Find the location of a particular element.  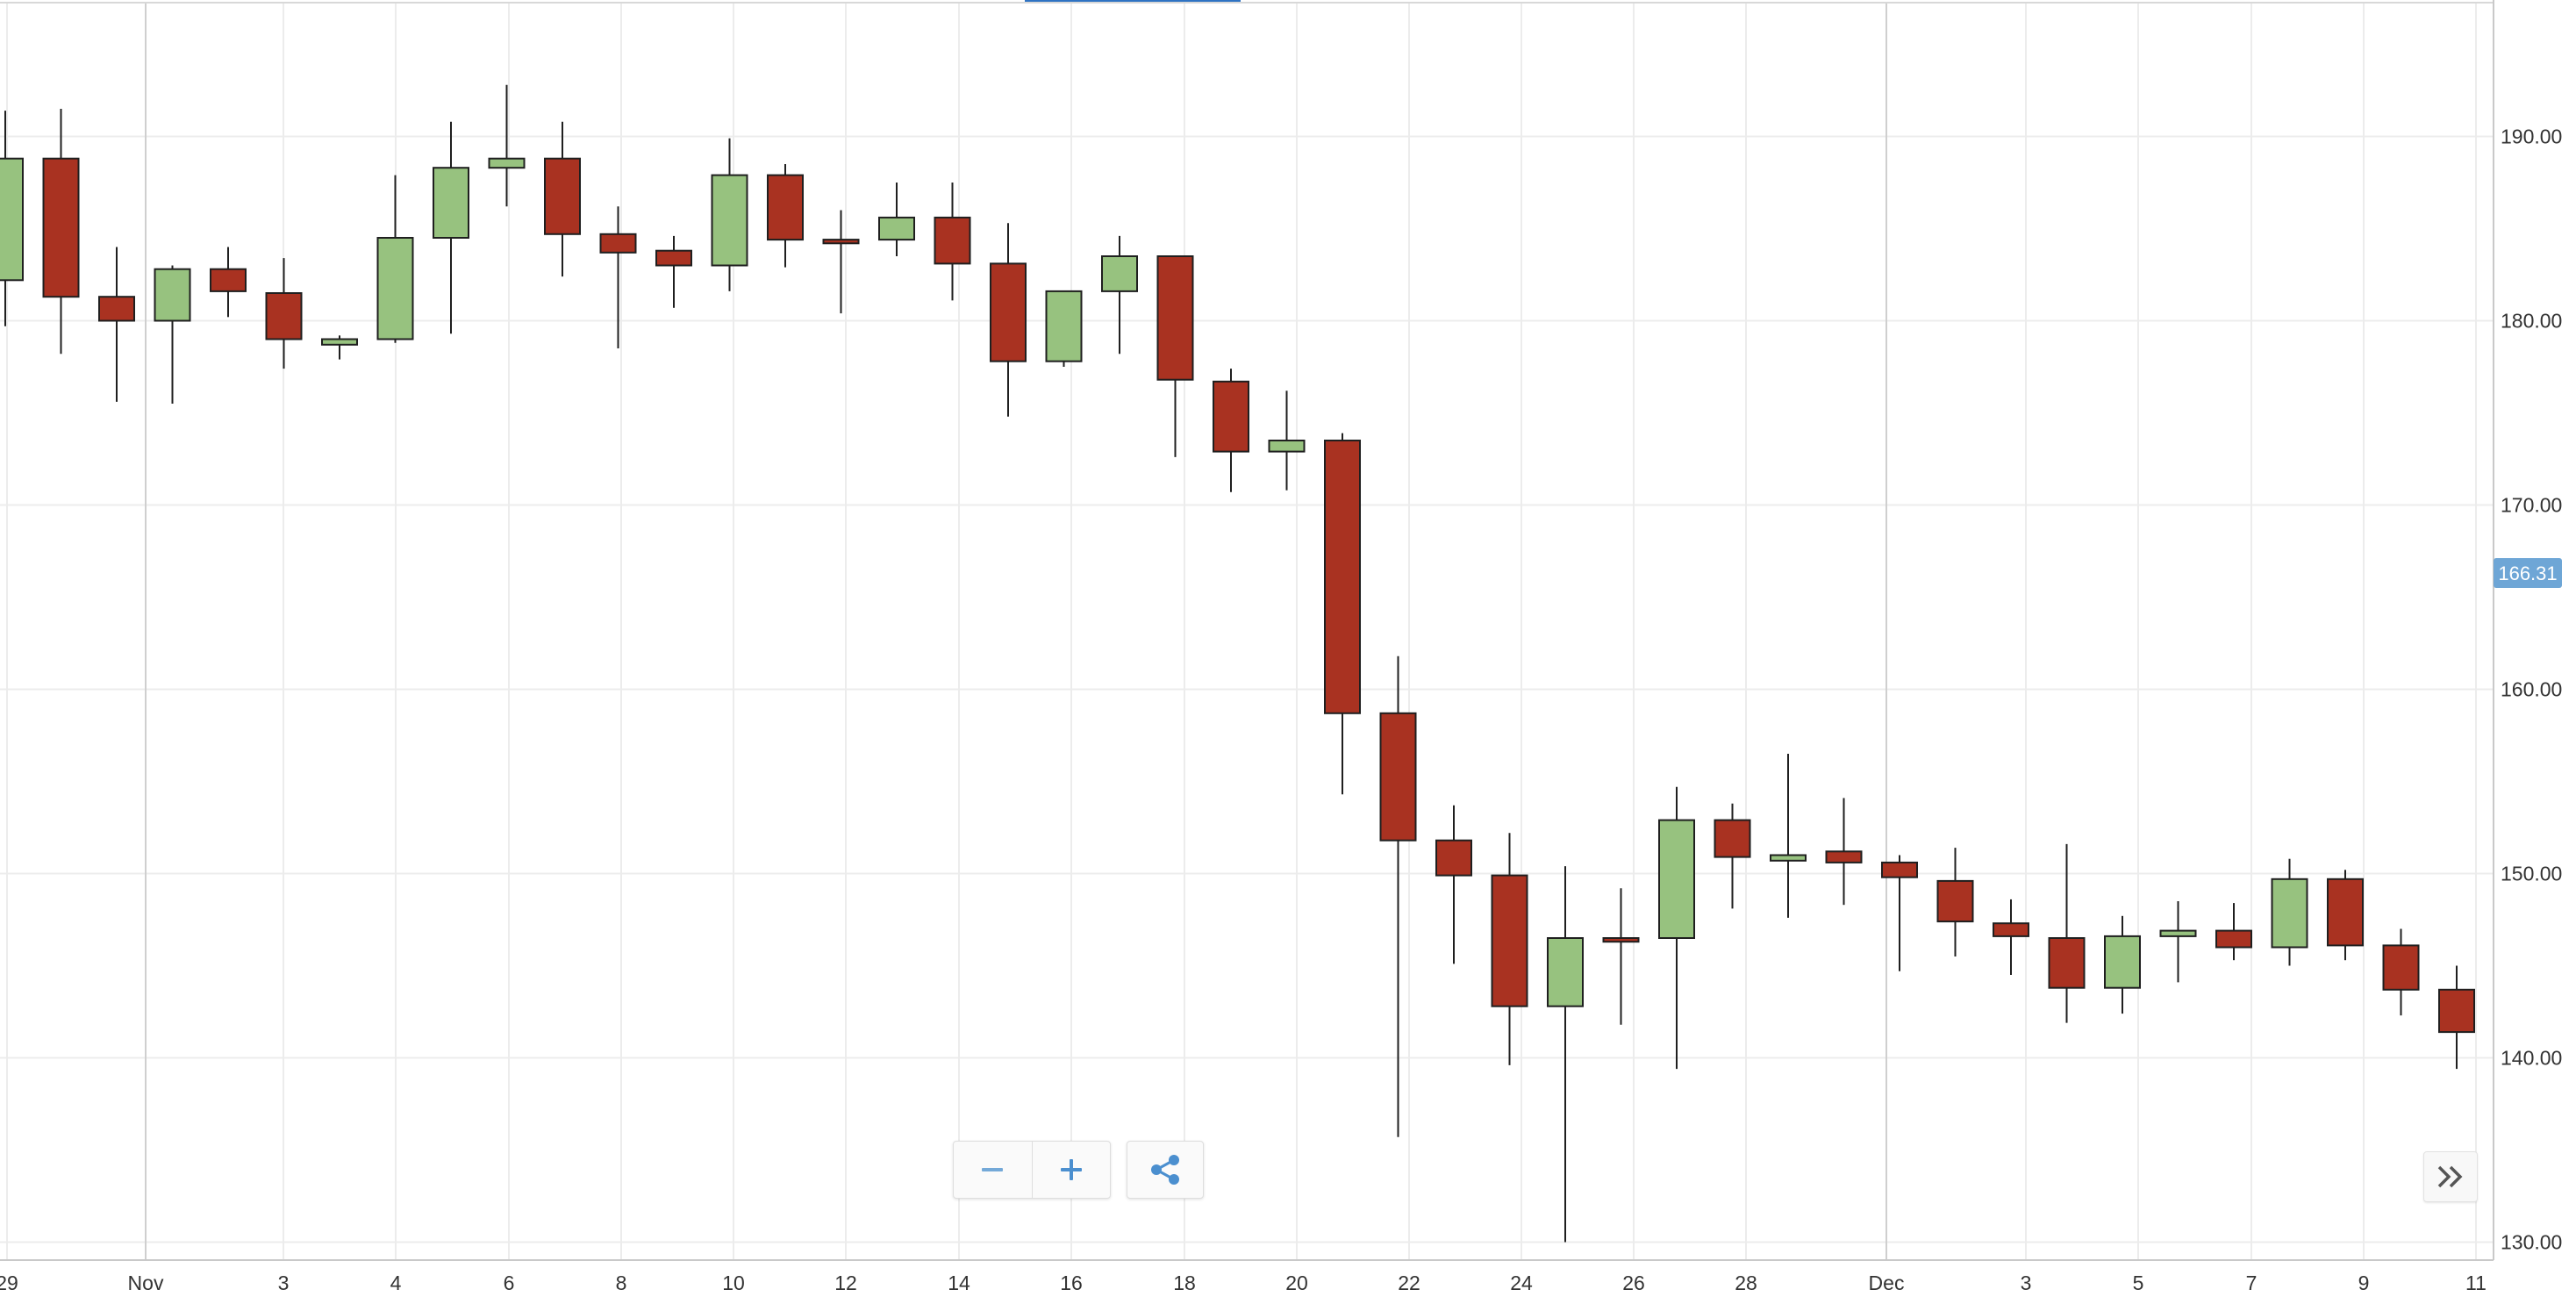

x-tick-label: 9 is located at coordinates (2364, 1283).